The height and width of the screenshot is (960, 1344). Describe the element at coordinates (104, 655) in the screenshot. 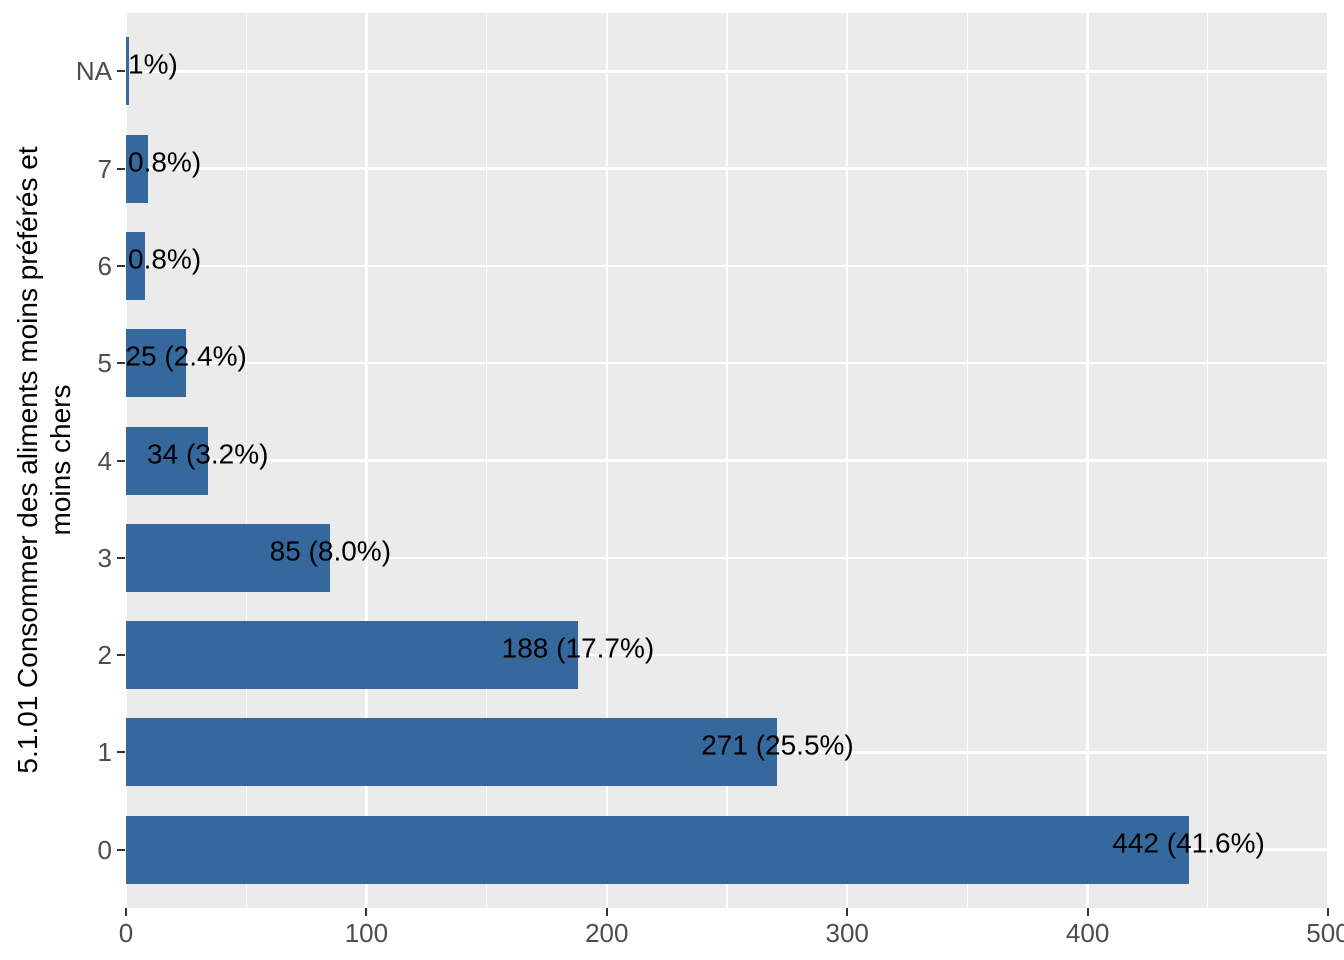

I see `y-axis-tick-label: 2` at that location.